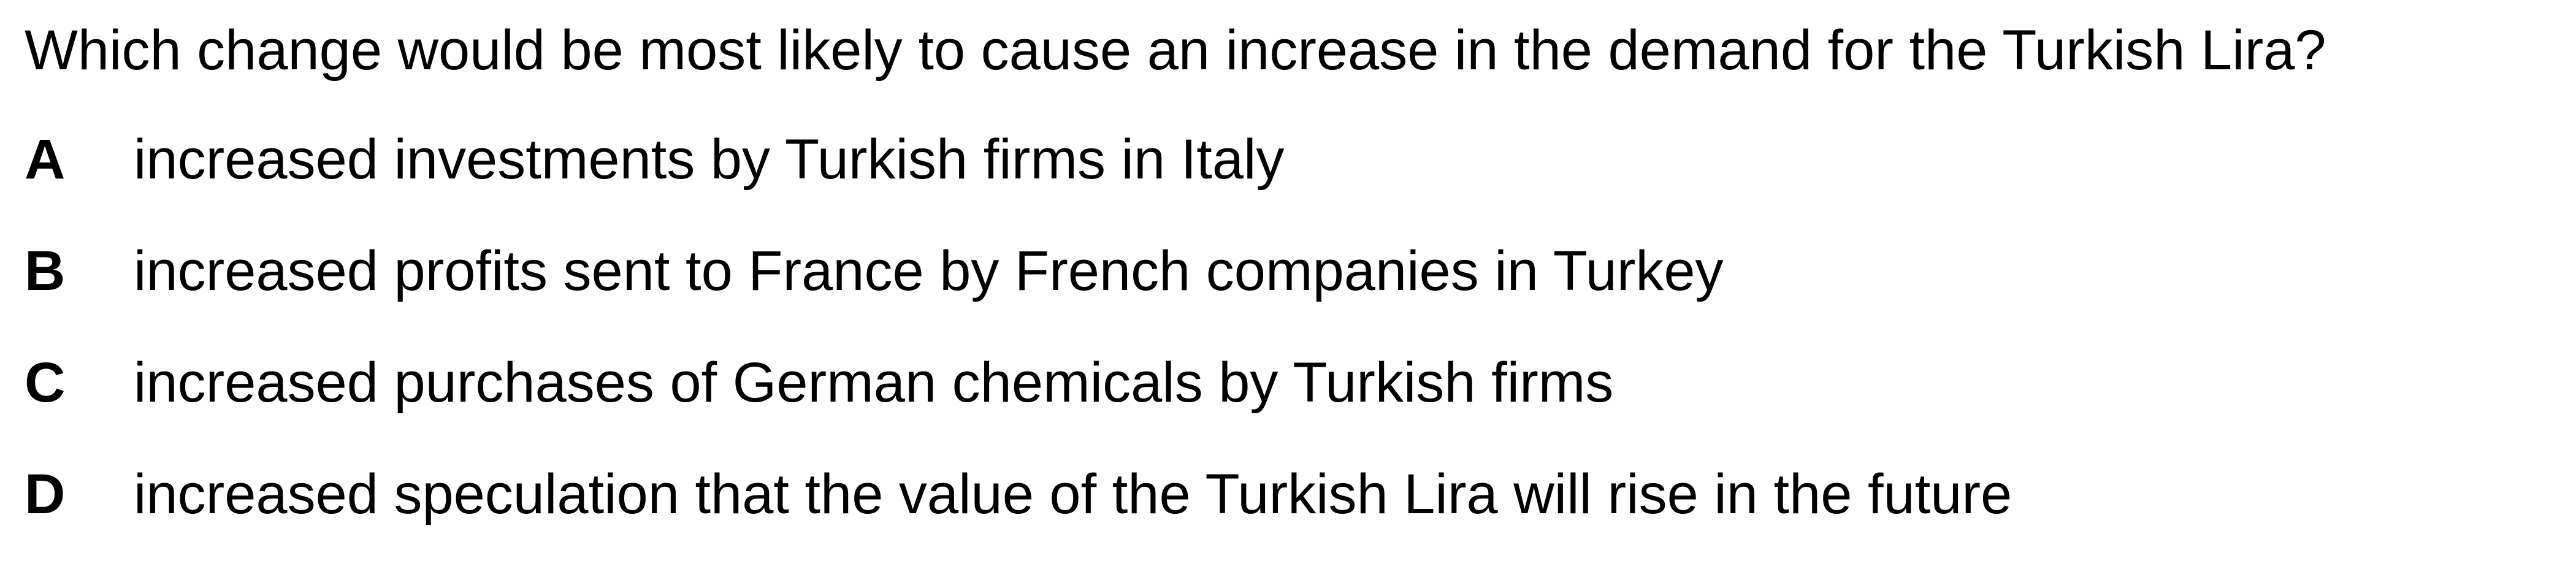 The image size is (2576, 569). I want to click on option-letter: D, so click(45, 494).